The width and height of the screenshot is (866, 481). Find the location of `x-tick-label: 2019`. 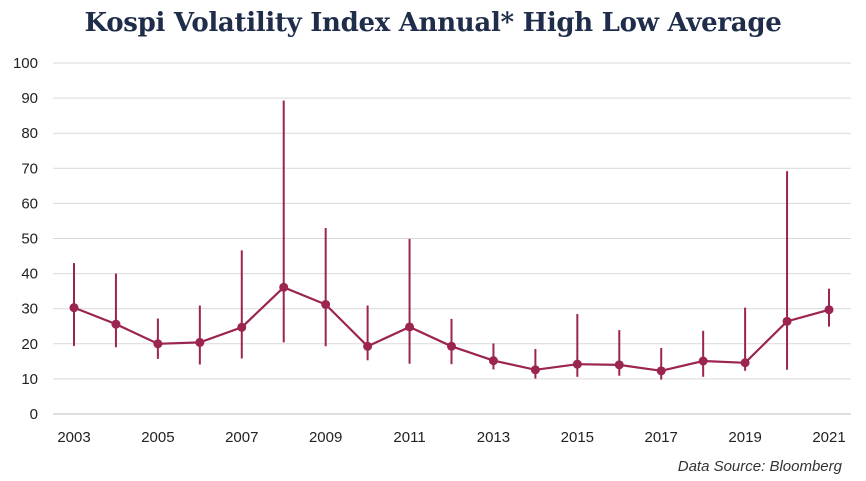

x-tick-label: 2019 is located at coordinates (744, 437).